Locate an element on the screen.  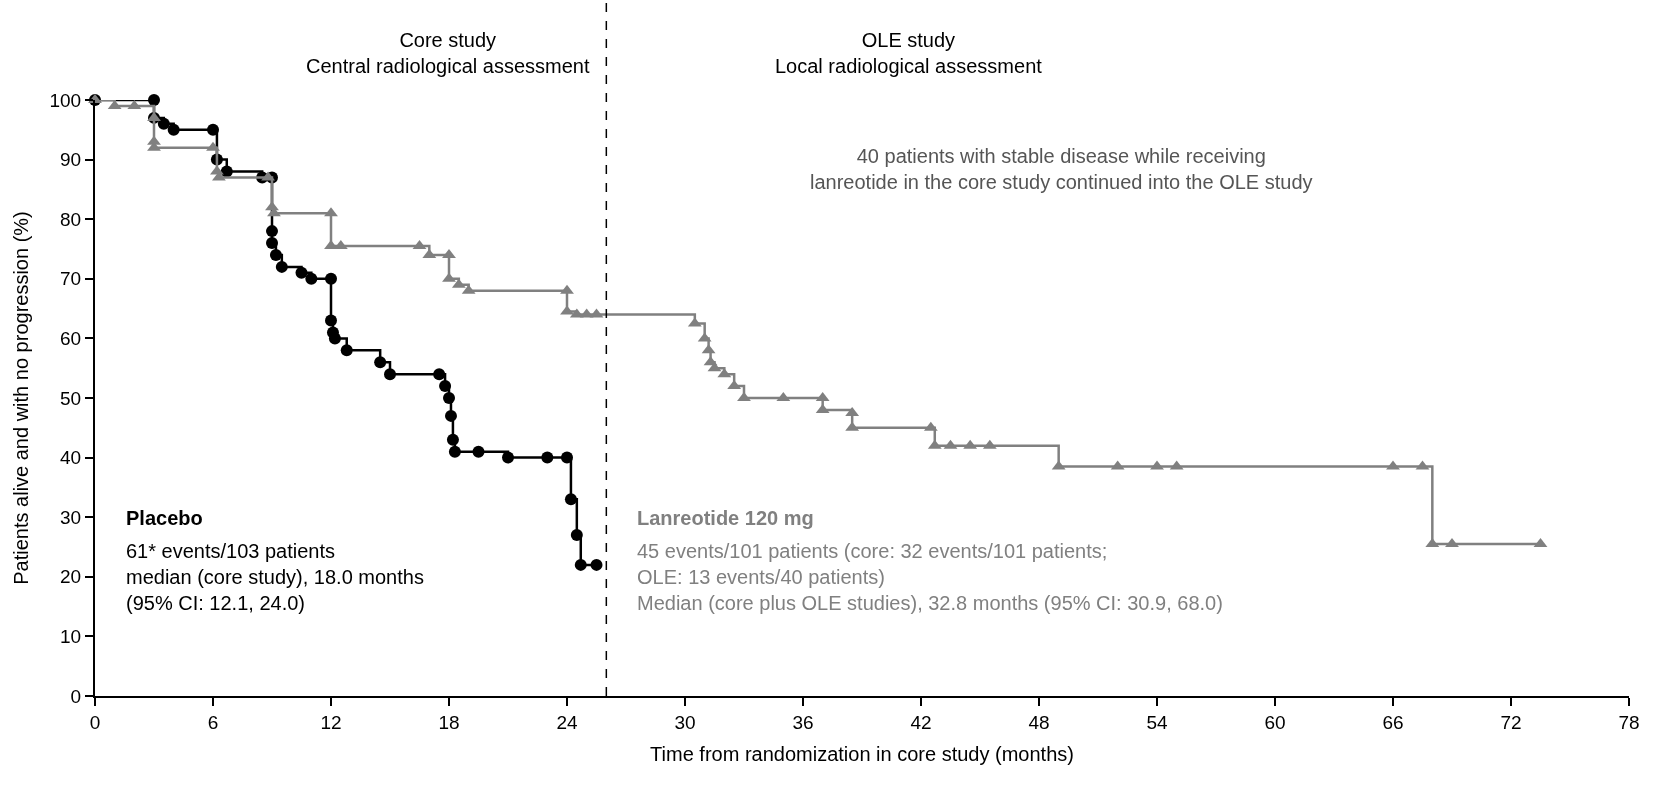
x-axis-title: Time from randomization in core study (months) is located at coordinates (862, 753).